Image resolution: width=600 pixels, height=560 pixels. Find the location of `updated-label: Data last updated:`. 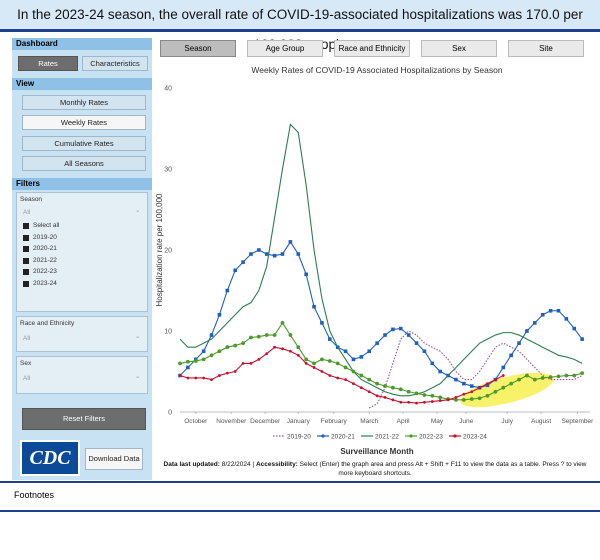

updated-label: Data last updated: is located at coordinates (191, 464).